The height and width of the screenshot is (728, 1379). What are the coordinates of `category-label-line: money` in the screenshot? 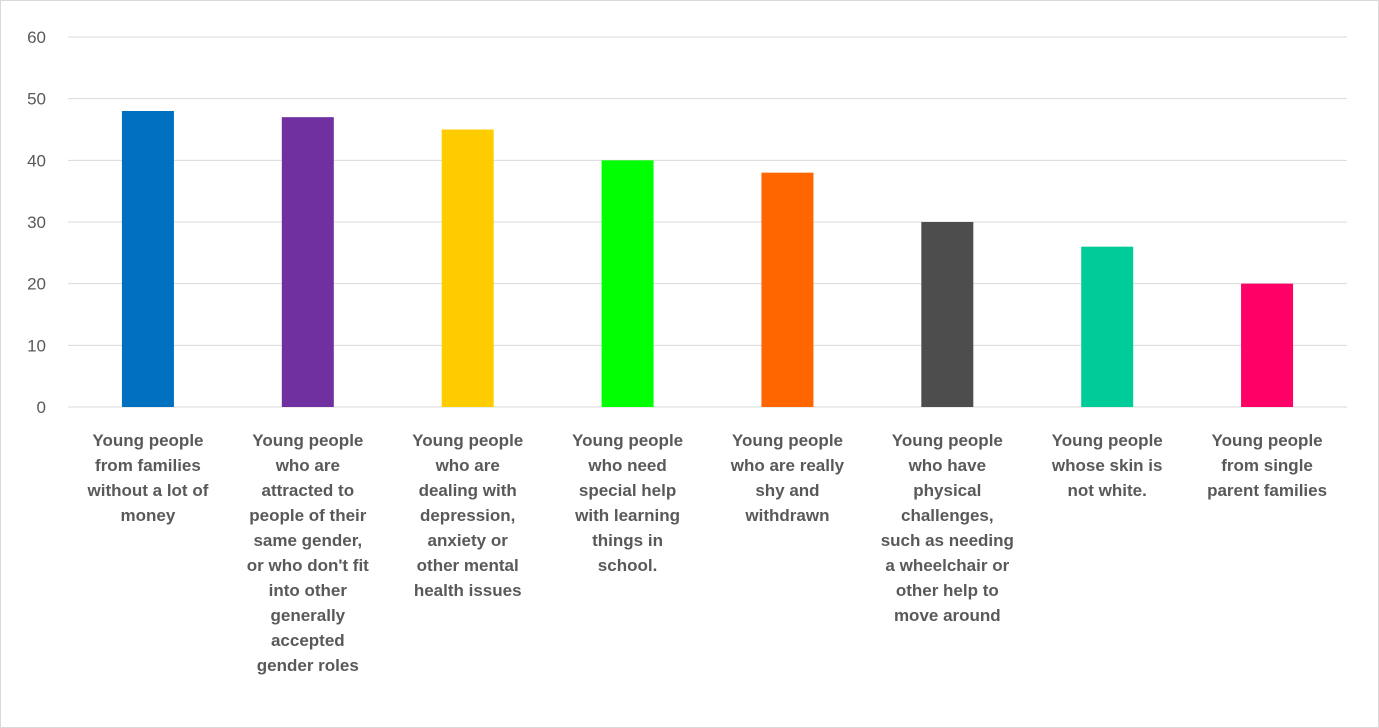 It's located at (148, 515).